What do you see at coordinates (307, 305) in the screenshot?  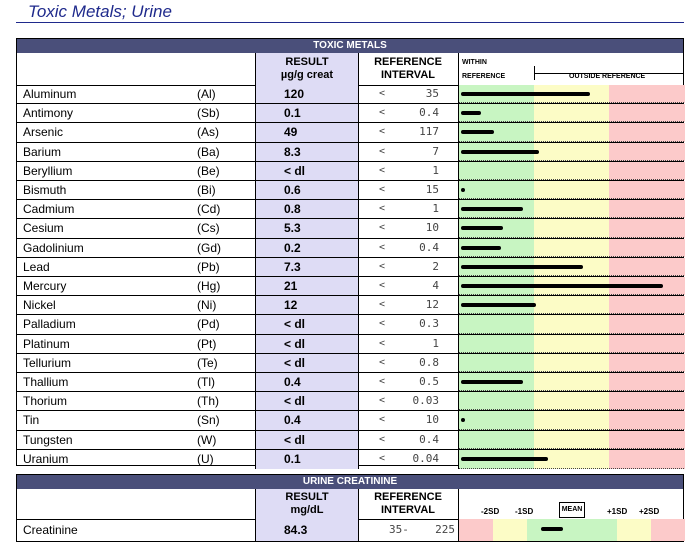 I see `metal-result: 12` at bounding box center [307, 305].